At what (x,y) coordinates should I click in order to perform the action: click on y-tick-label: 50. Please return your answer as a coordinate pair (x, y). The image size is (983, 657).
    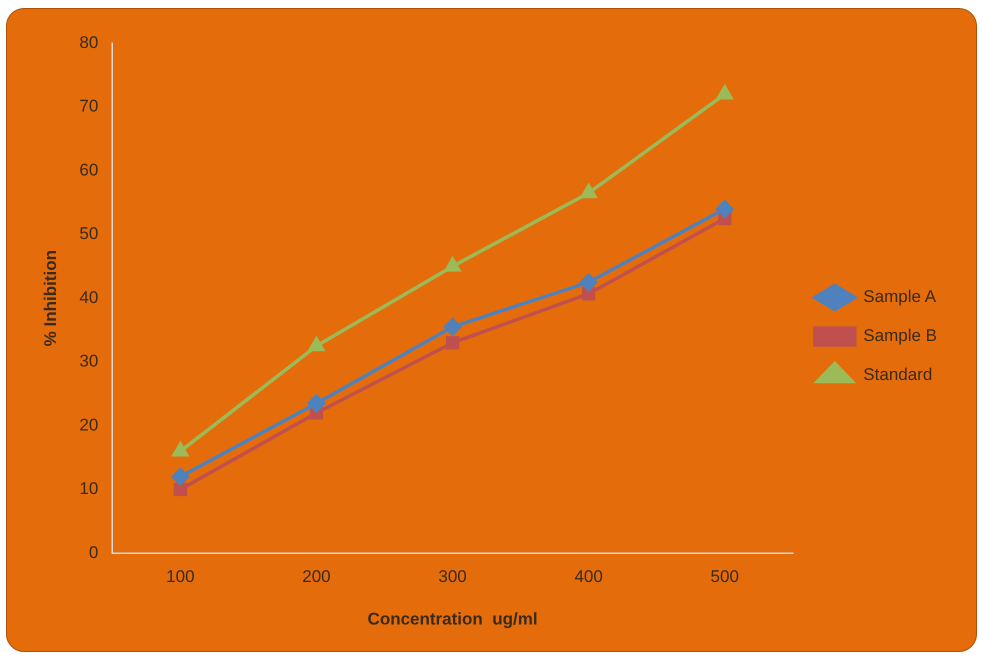
    Looking at the image, I should click on (88, 234).